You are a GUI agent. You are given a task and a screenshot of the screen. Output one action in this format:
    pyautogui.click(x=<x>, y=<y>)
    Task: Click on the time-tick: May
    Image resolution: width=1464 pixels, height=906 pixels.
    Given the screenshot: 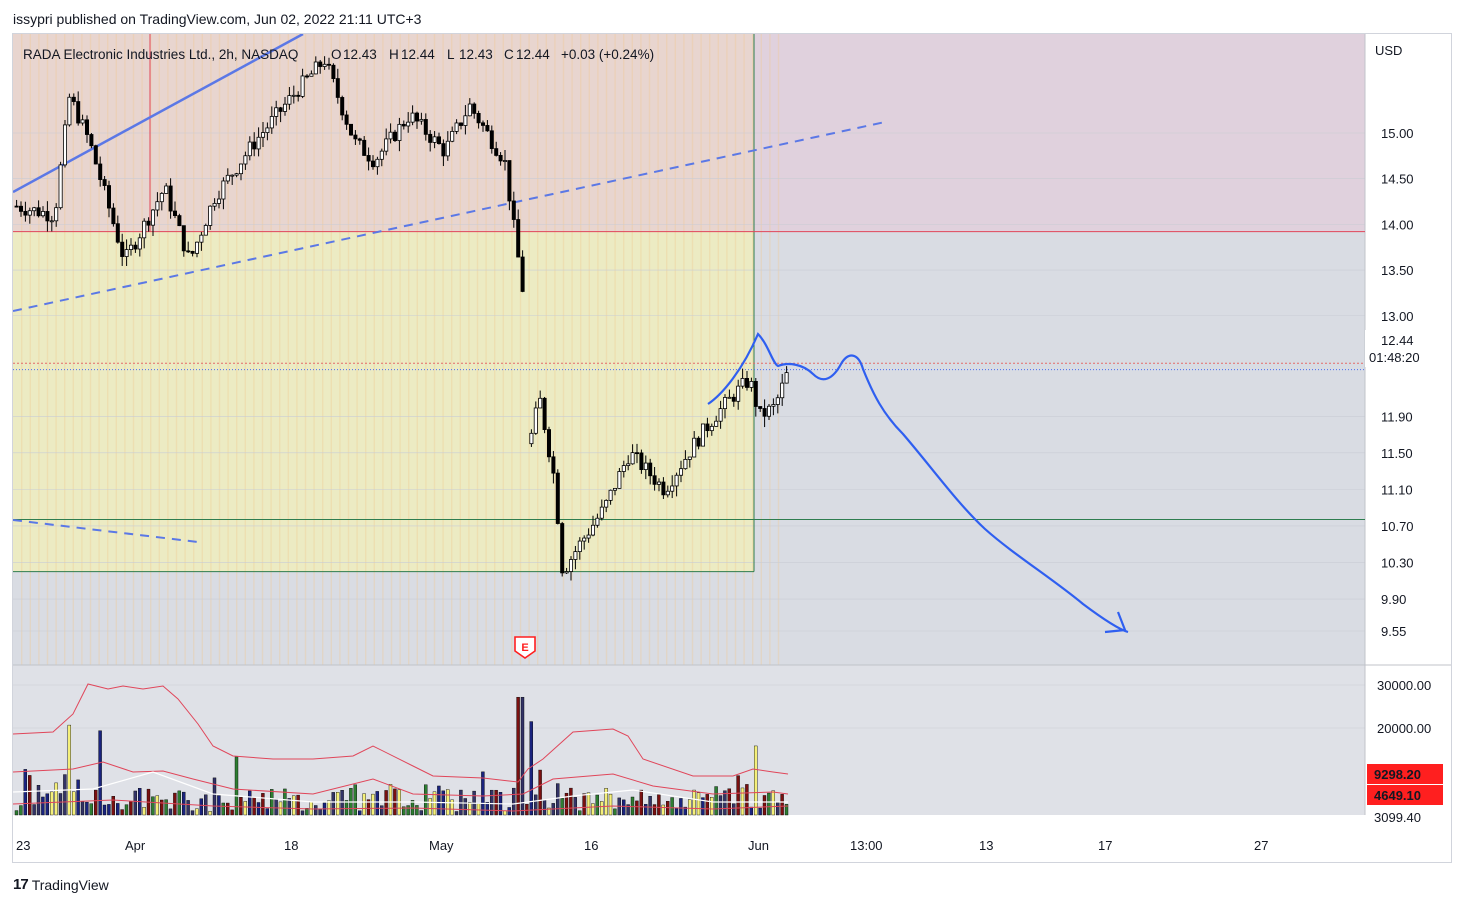 What is the action you would take?
    pyautogui.click(x=441, y=845)
    